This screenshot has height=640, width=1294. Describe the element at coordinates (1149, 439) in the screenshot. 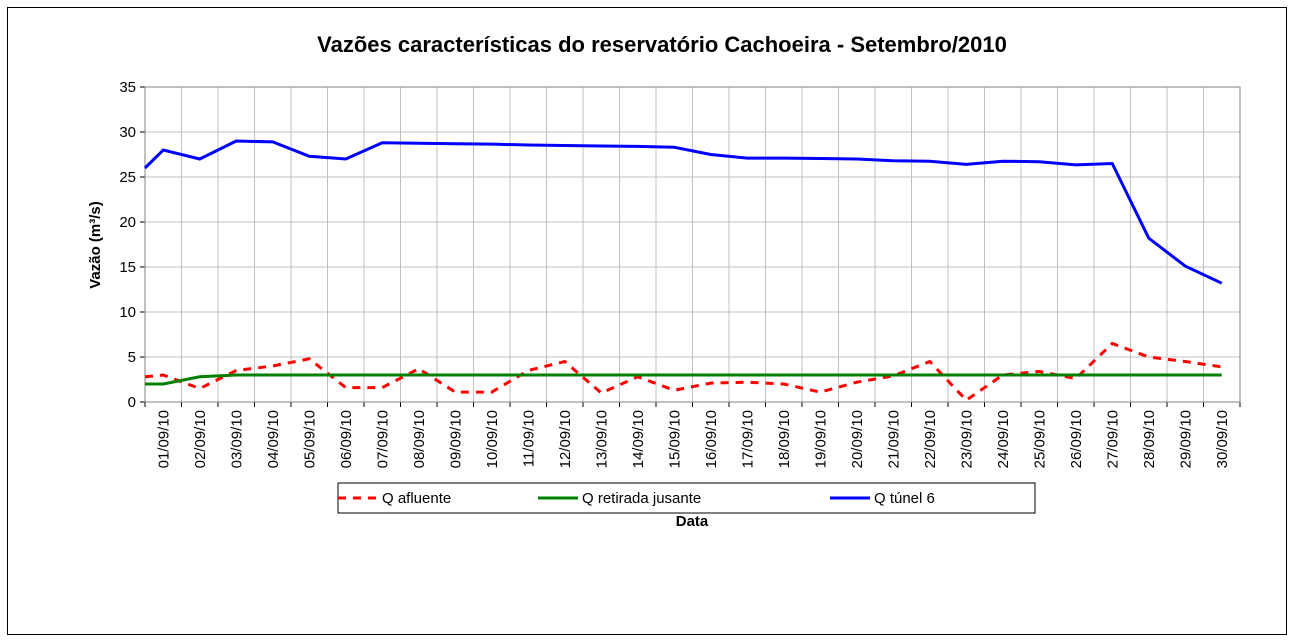

I see `x-tick-label: 28/09/10` at that location.